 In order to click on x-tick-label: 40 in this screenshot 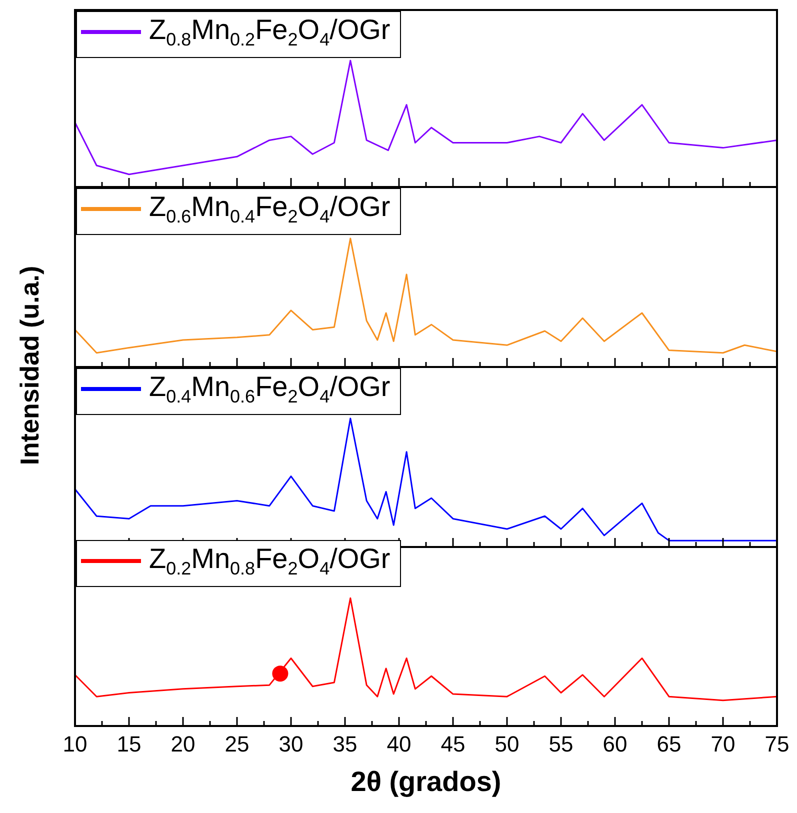, I will do `click(399, 743)`.